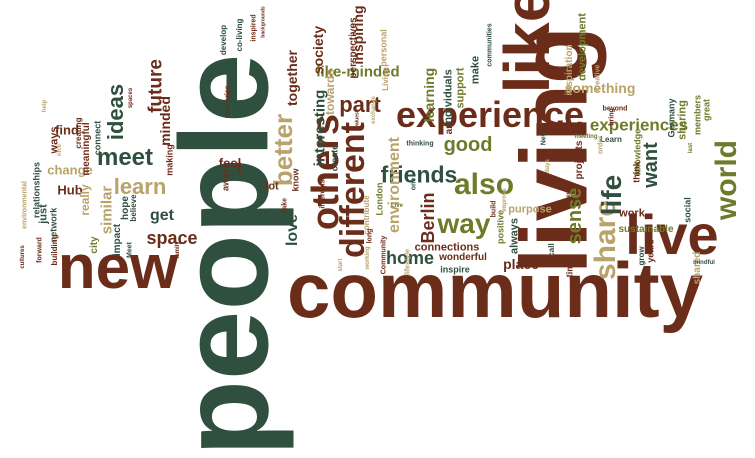  What do you see at coordinates (240, 168) in the screenshot?
I see `word-well: well` at bounding box center [240, 168].